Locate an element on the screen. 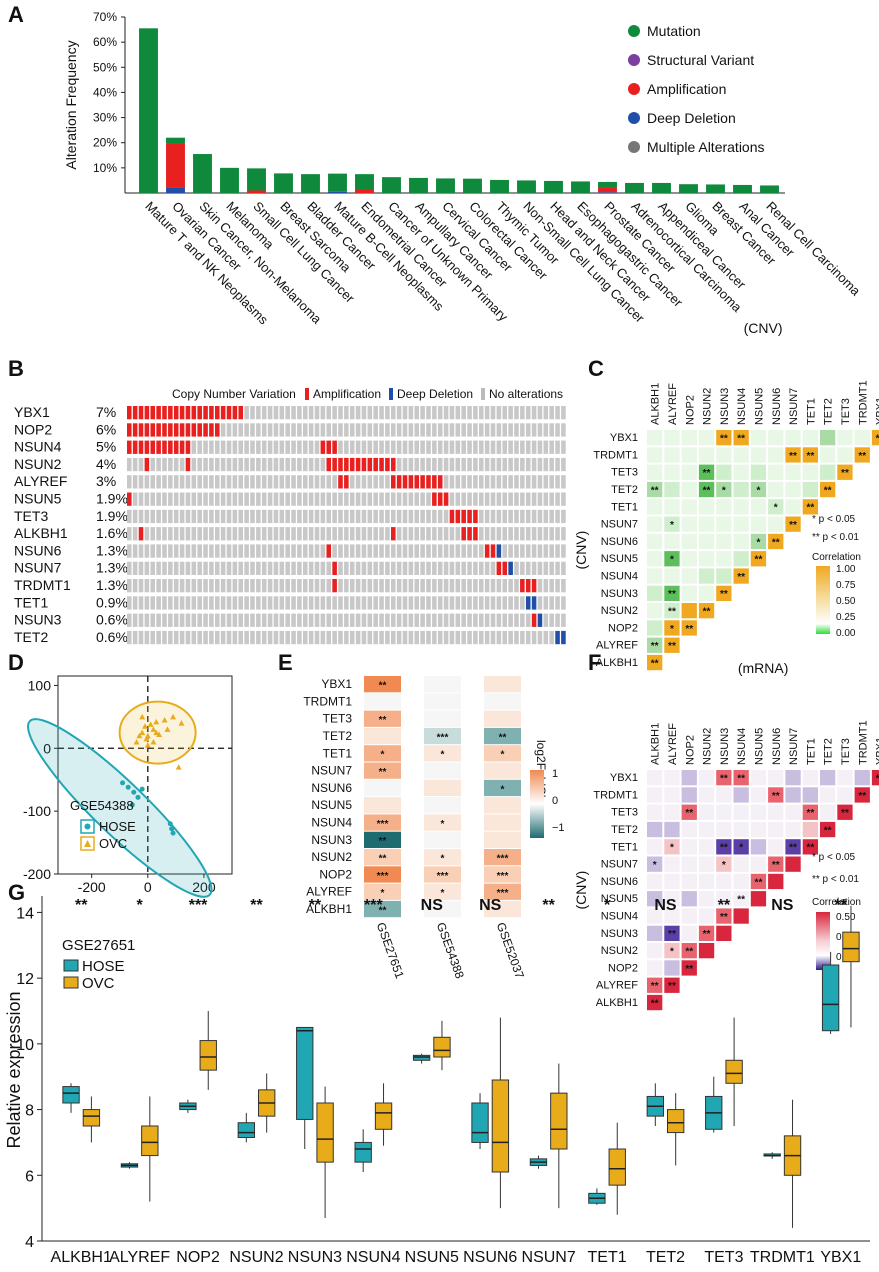  b-gene-pct: 6% is located at coordinates (106, 429).